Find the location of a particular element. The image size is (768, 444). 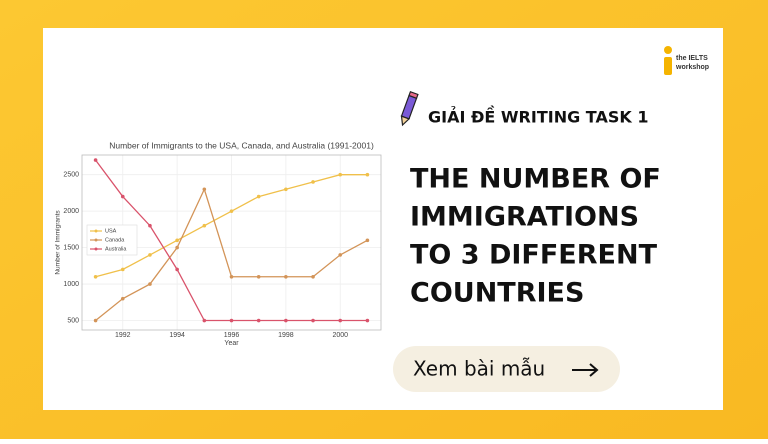

legend-label: Canada is located at coordinates (115, 240).